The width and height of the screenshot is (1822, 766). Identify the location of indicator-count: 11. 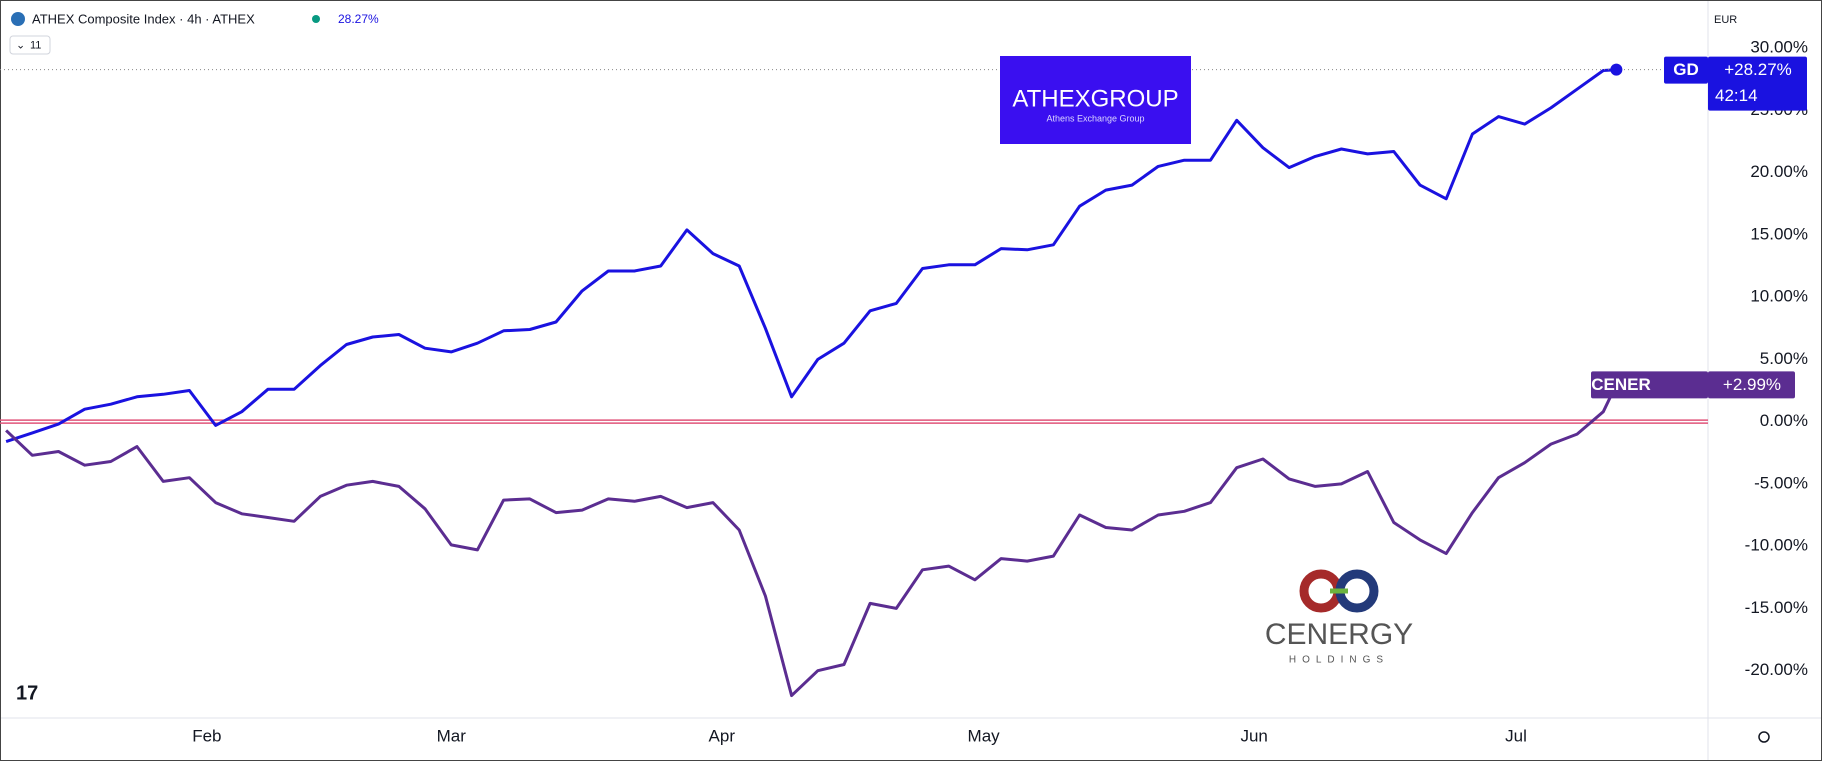
(35, 45).